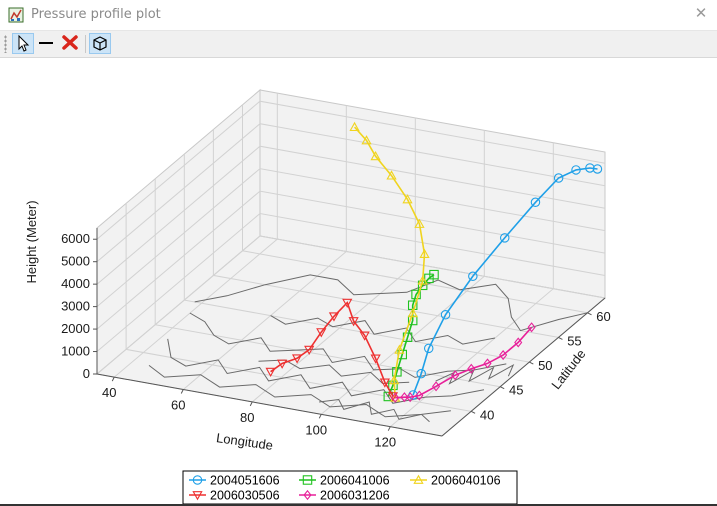 This screenshot has width=717, height=506. I want to click on legend-box, so click(350, 487).